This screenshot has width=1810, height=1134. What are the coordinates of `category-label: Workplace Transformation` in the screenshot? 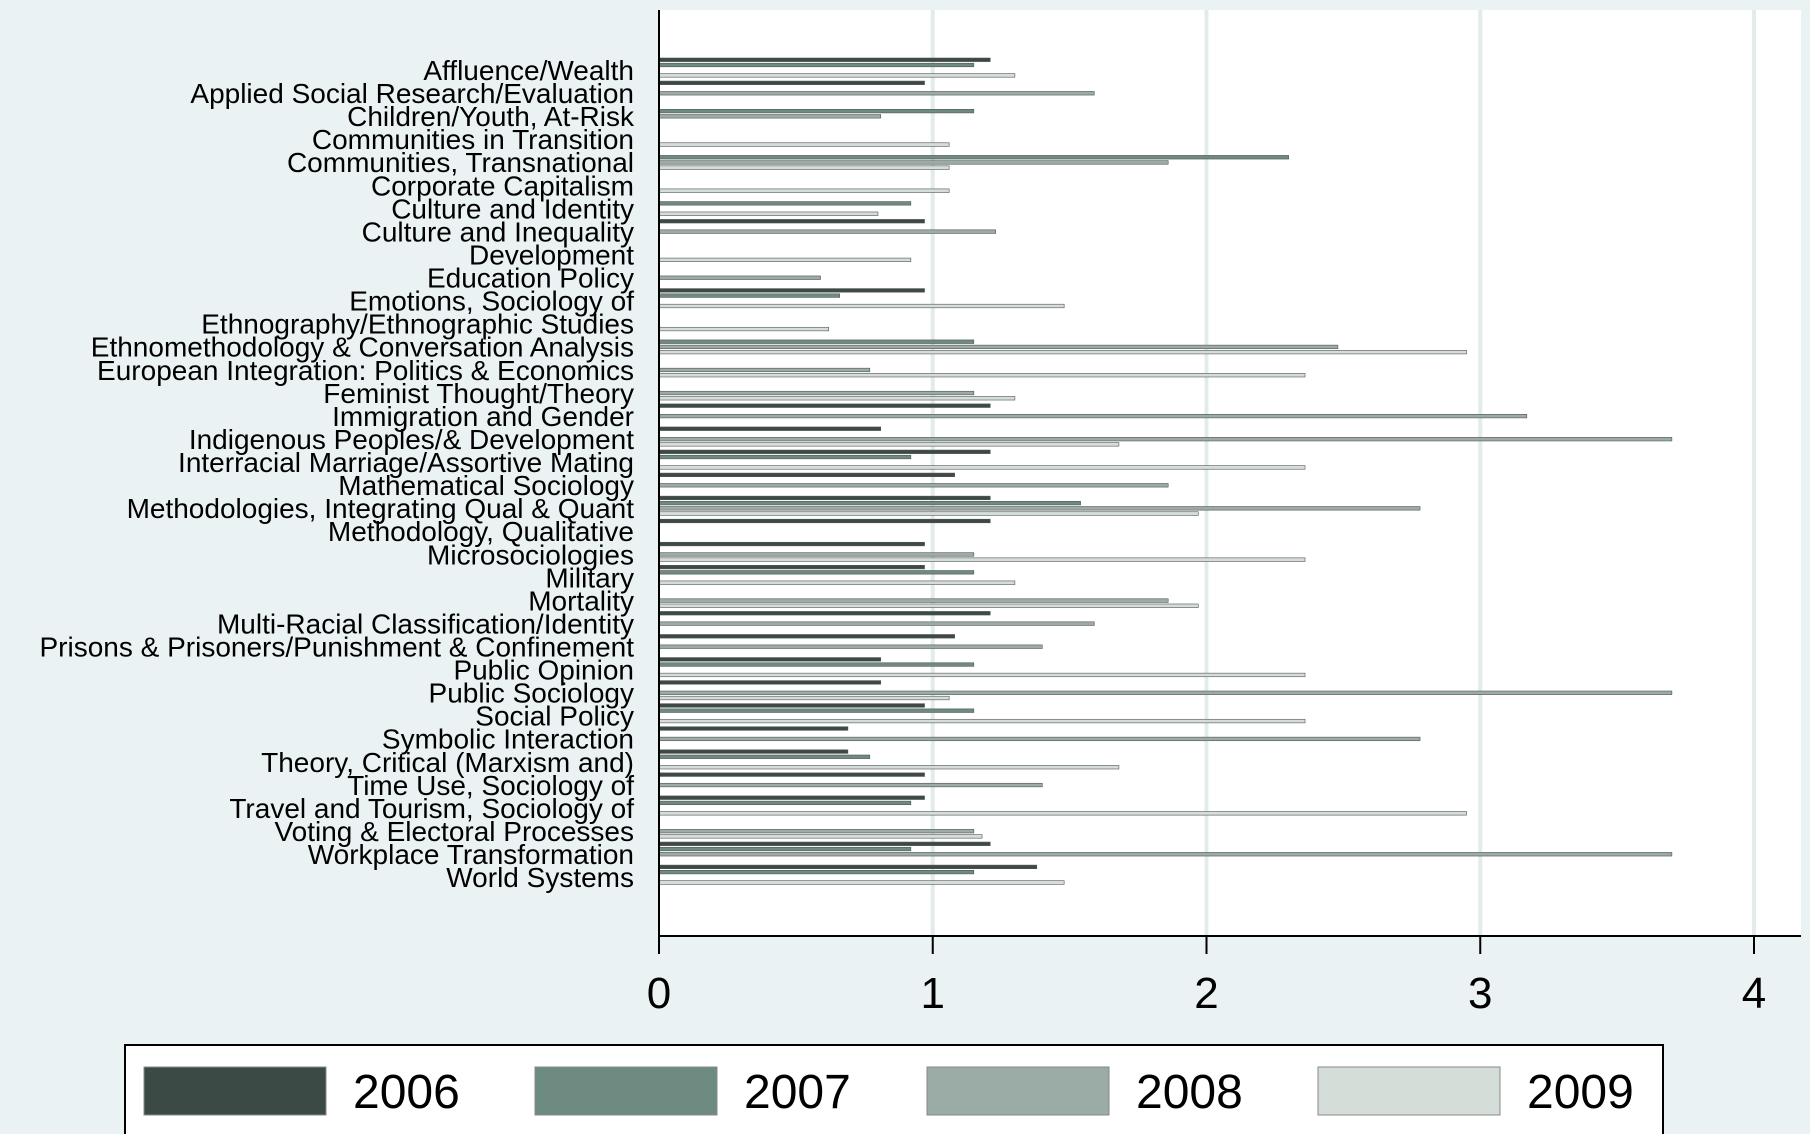 It's located at (471, 854).